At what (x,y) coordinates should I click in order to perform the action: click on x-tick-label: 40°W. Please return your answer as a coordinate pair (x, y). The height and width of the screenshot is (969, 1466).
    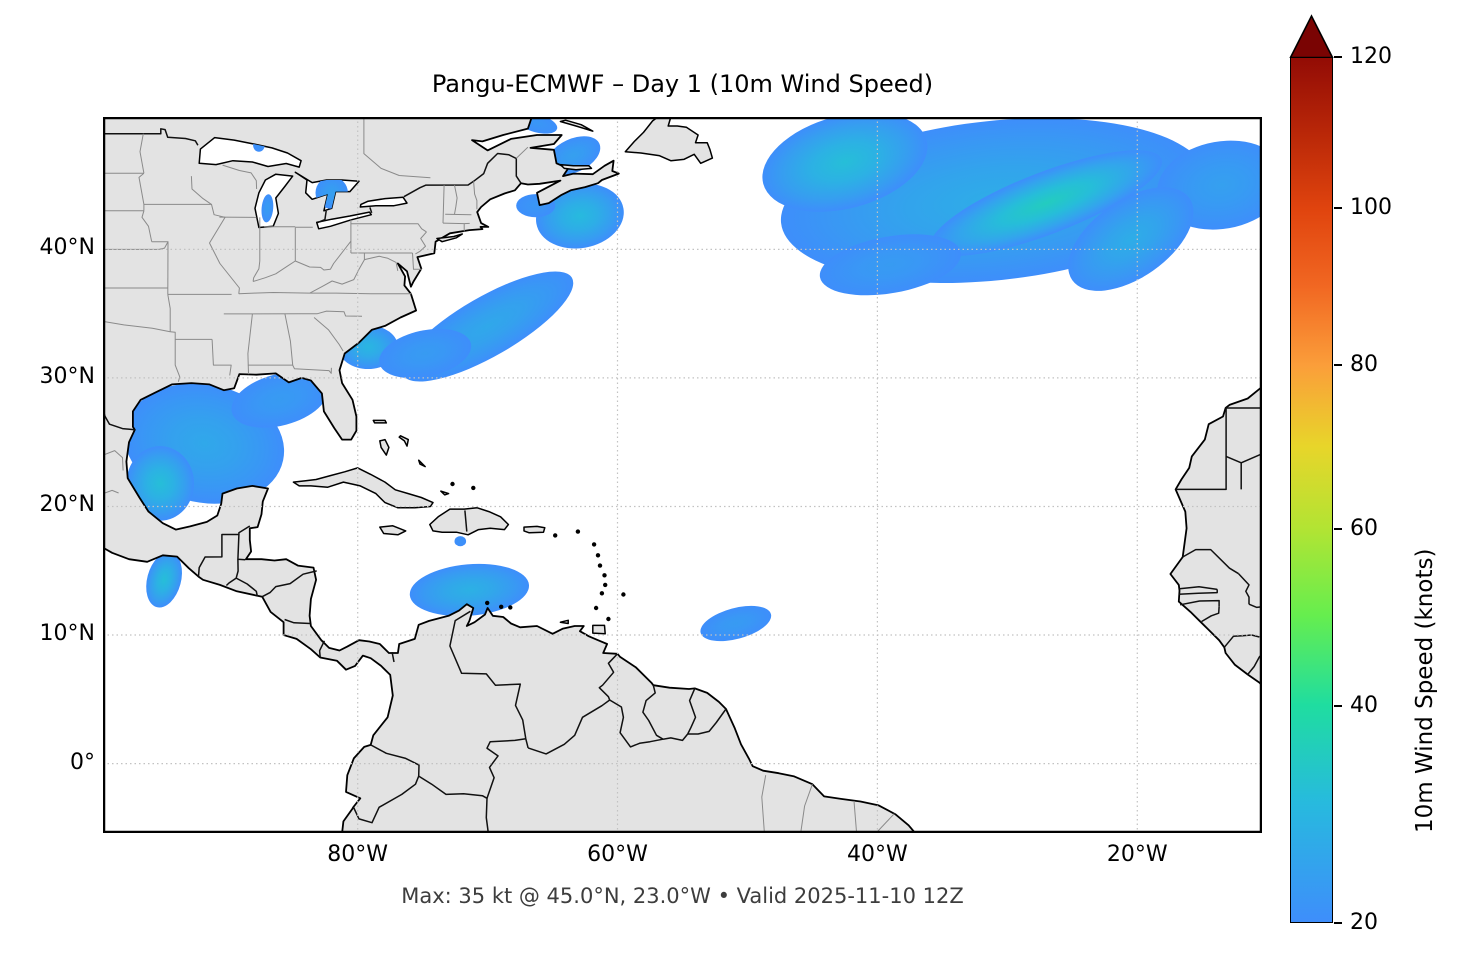
    Looking at the image, I should click on (877, 854).